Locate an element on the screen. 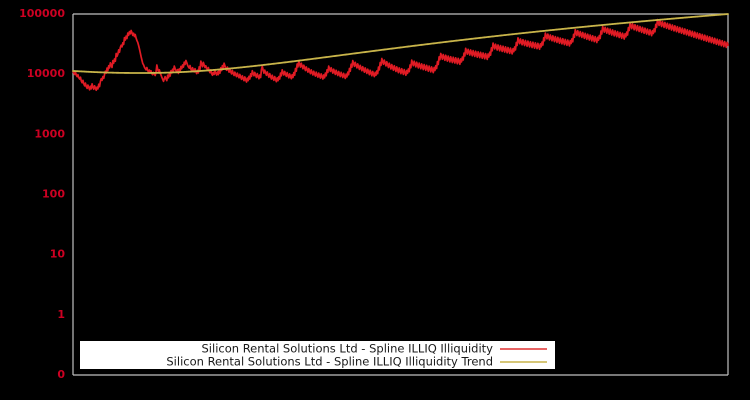 This screenshot has height=400, width=750. y-axis-tick-10: 10 is located at coordinates (58, 254).